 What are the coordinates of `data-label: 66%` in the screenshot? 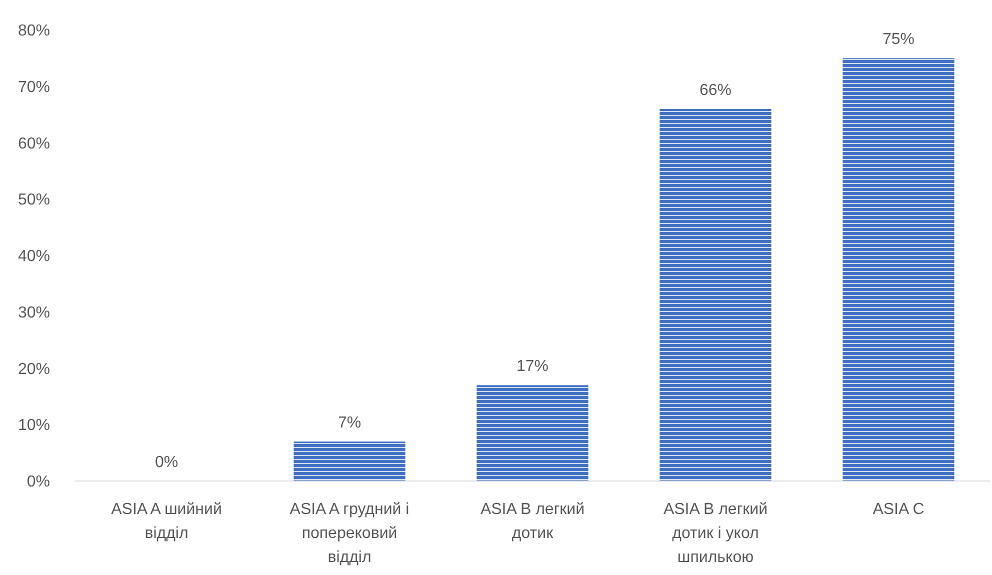 It's located at (715, 90).